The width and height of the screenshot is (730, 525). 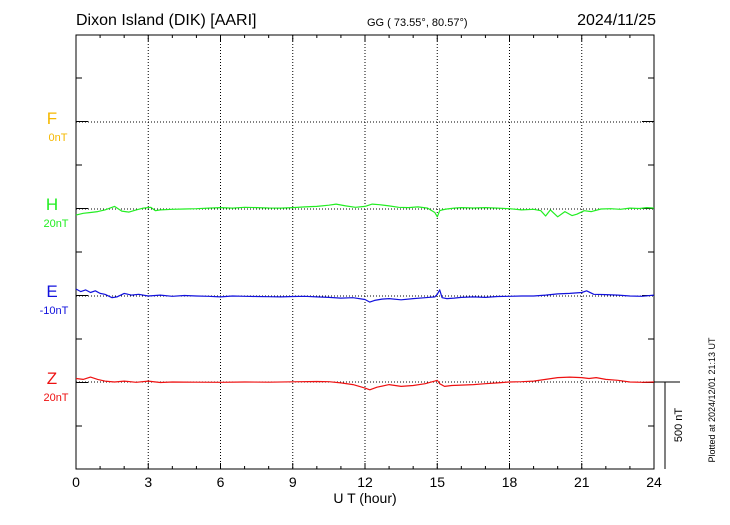 What do you see at coordinates (166, 20) in the screenshot?
I see `station-title: Dixon Island (DIK) [AARI]` at bounding box center [166, 20].